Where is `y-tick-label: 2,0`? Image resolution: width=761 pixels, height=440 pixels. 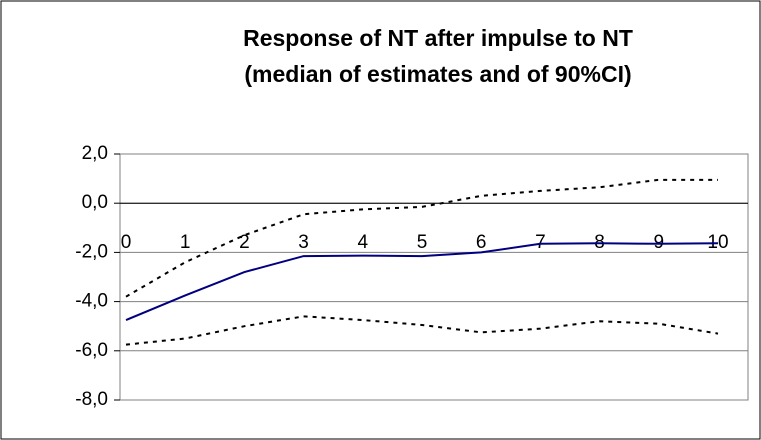 y-tick-label: 2,0 is located at coordinates (95, 153).